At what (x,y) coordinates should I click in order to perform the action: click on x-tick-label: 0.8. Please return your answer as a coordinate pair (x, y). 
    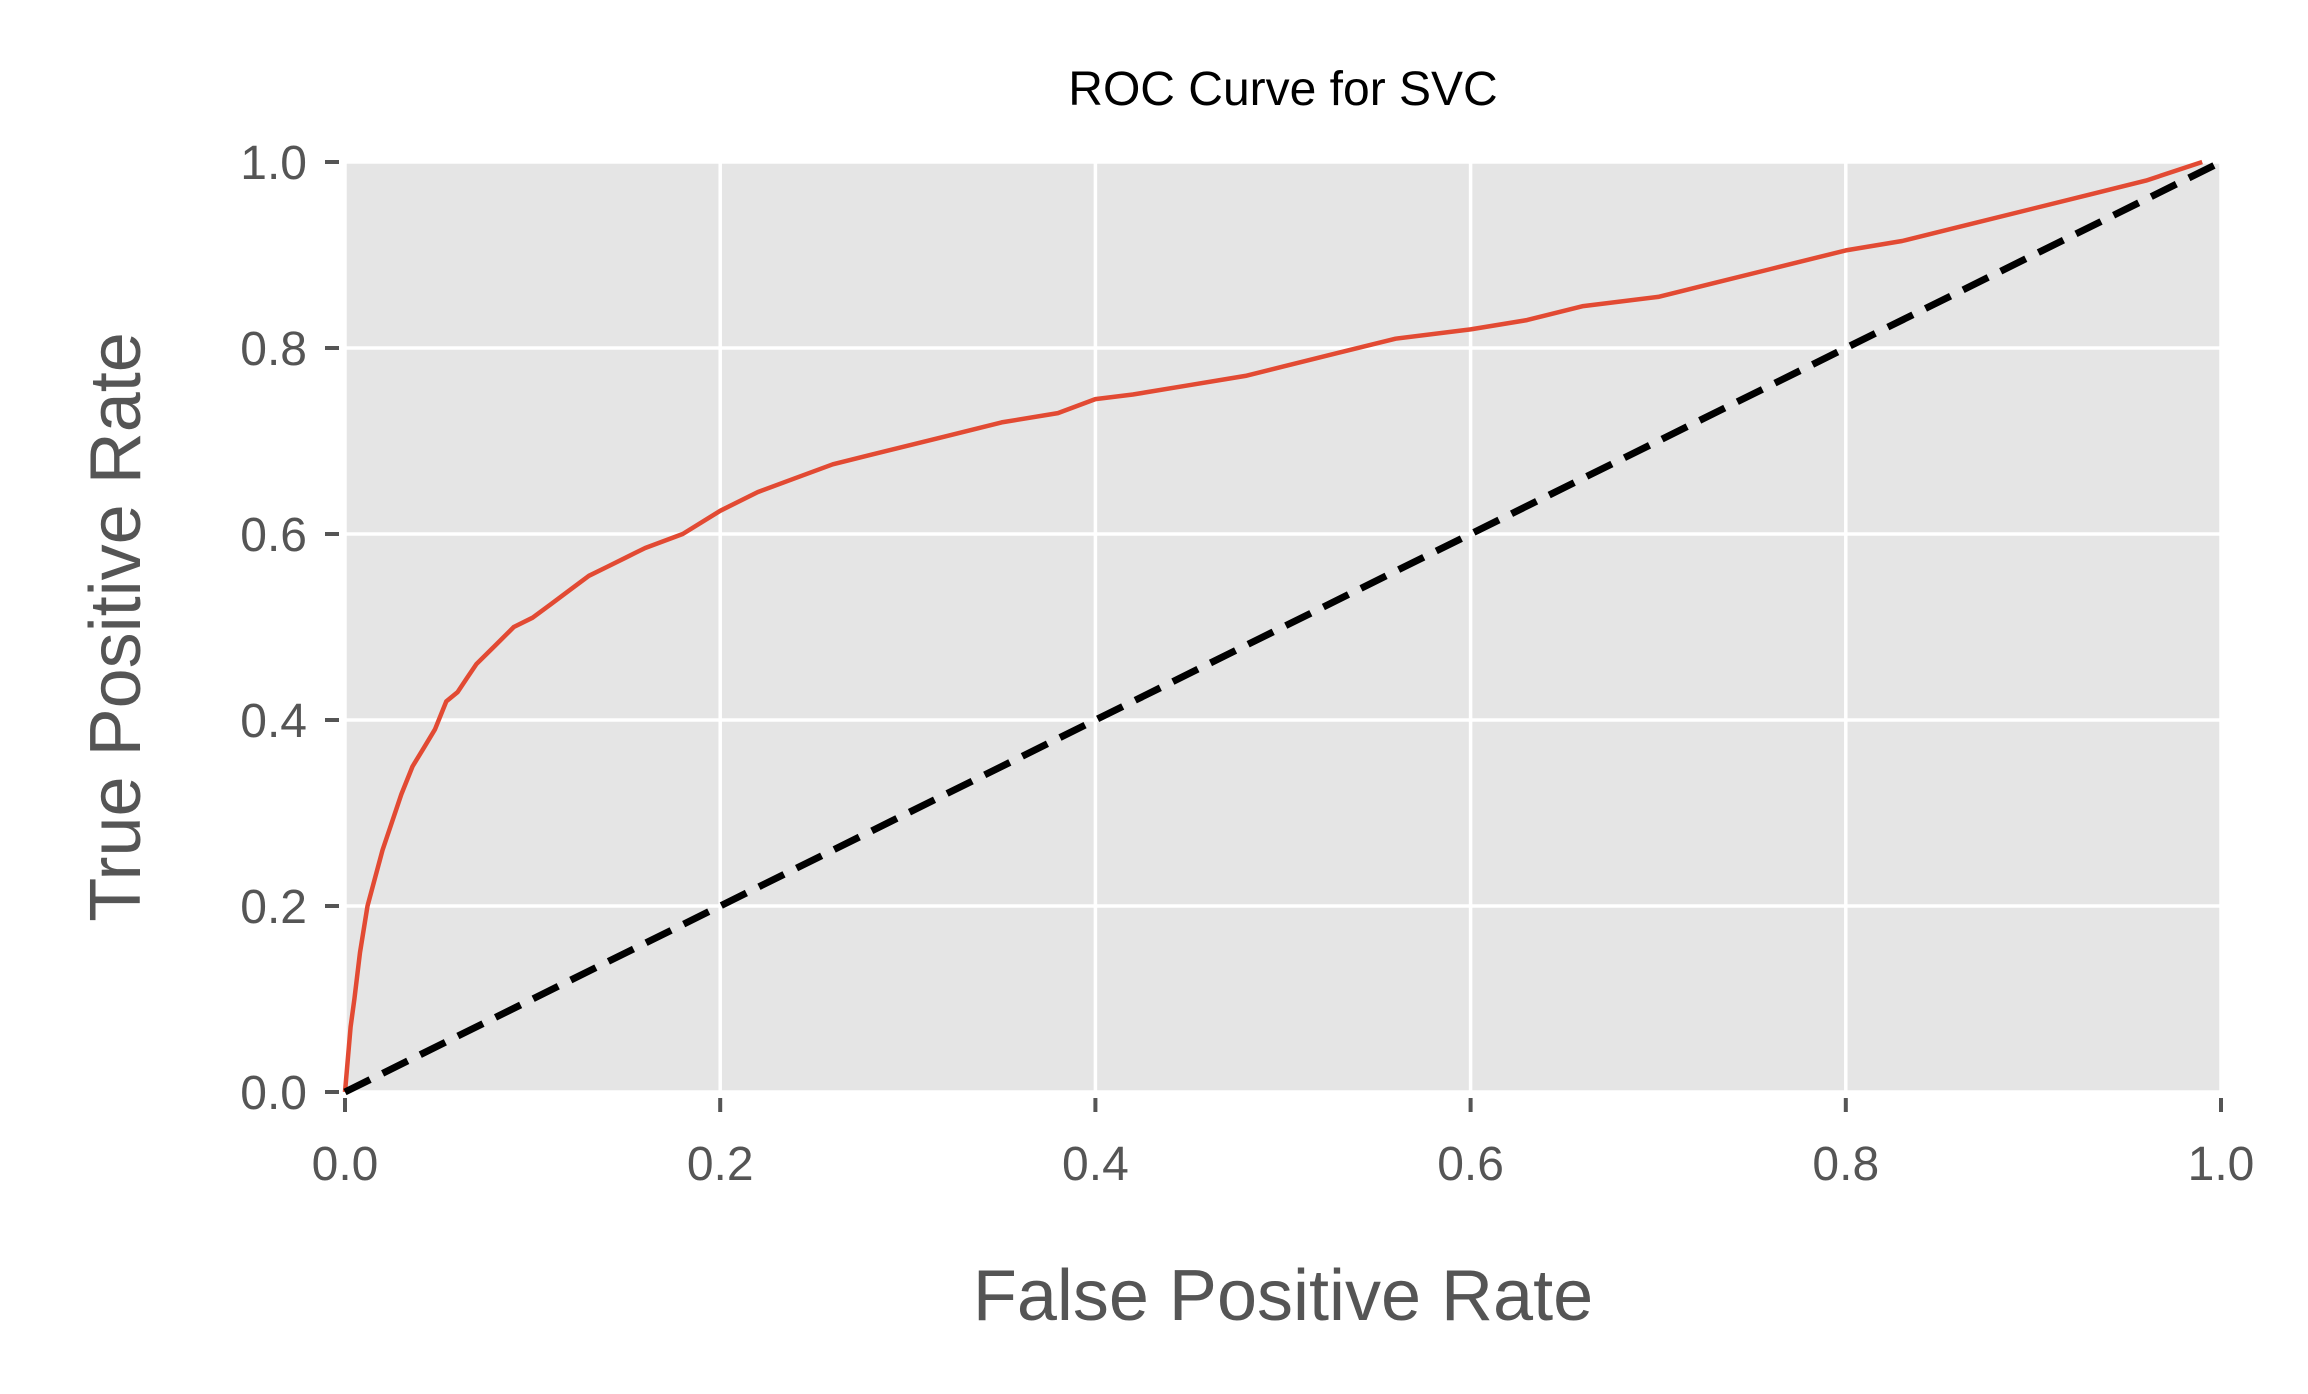
    Looking at the image, I should click on (1845, 1164).